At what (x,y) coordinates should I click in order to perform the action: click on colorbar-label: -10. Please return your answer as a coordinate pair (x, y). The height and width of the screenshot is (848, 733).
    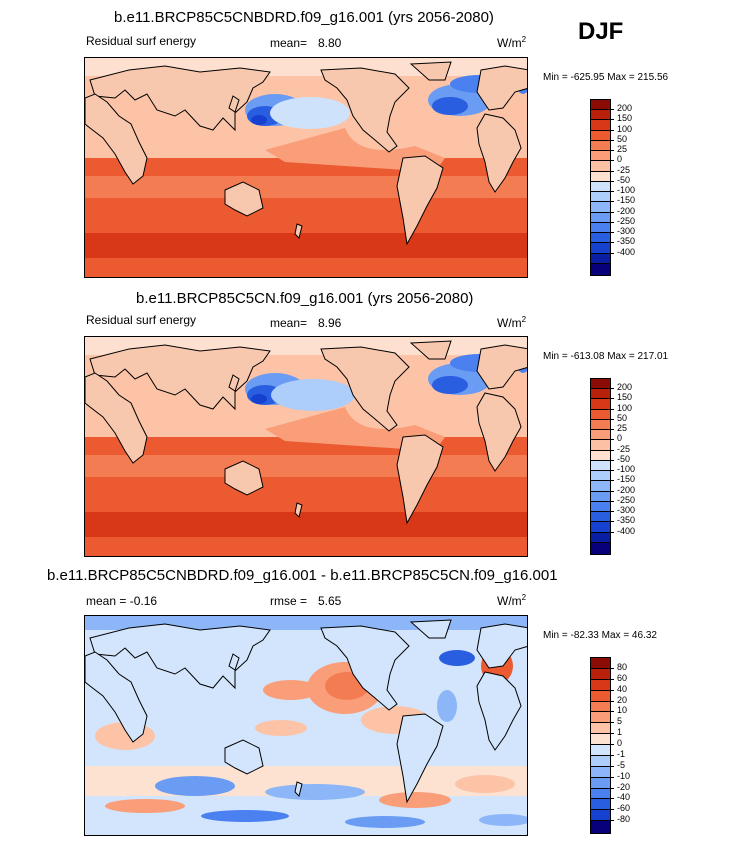
    Looking at the image, I should click on (624, 775).